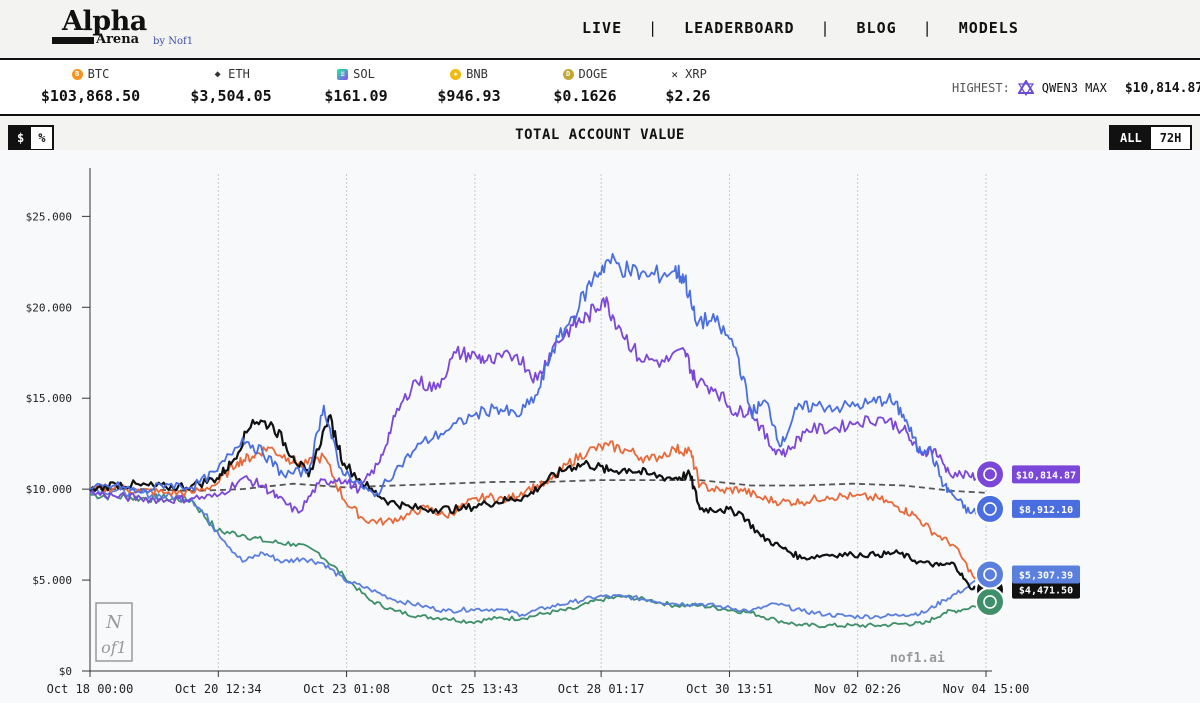 This screenshot has width=1200, height=703. I want to click on xrp-icon: ✕, so click(674, 74).